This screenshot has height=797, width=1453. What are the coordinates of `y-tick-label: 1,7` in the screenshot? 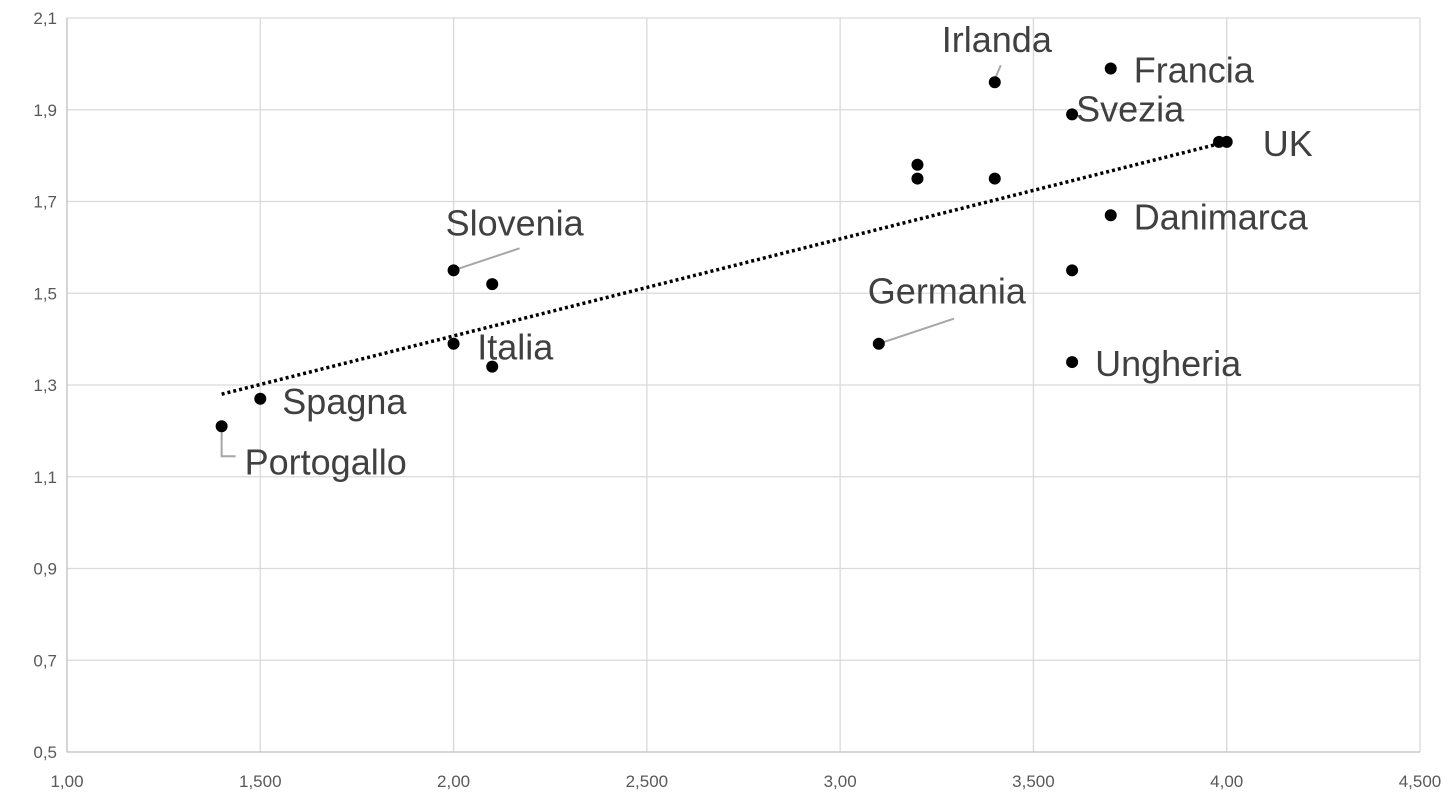 It's located at (45, 202).